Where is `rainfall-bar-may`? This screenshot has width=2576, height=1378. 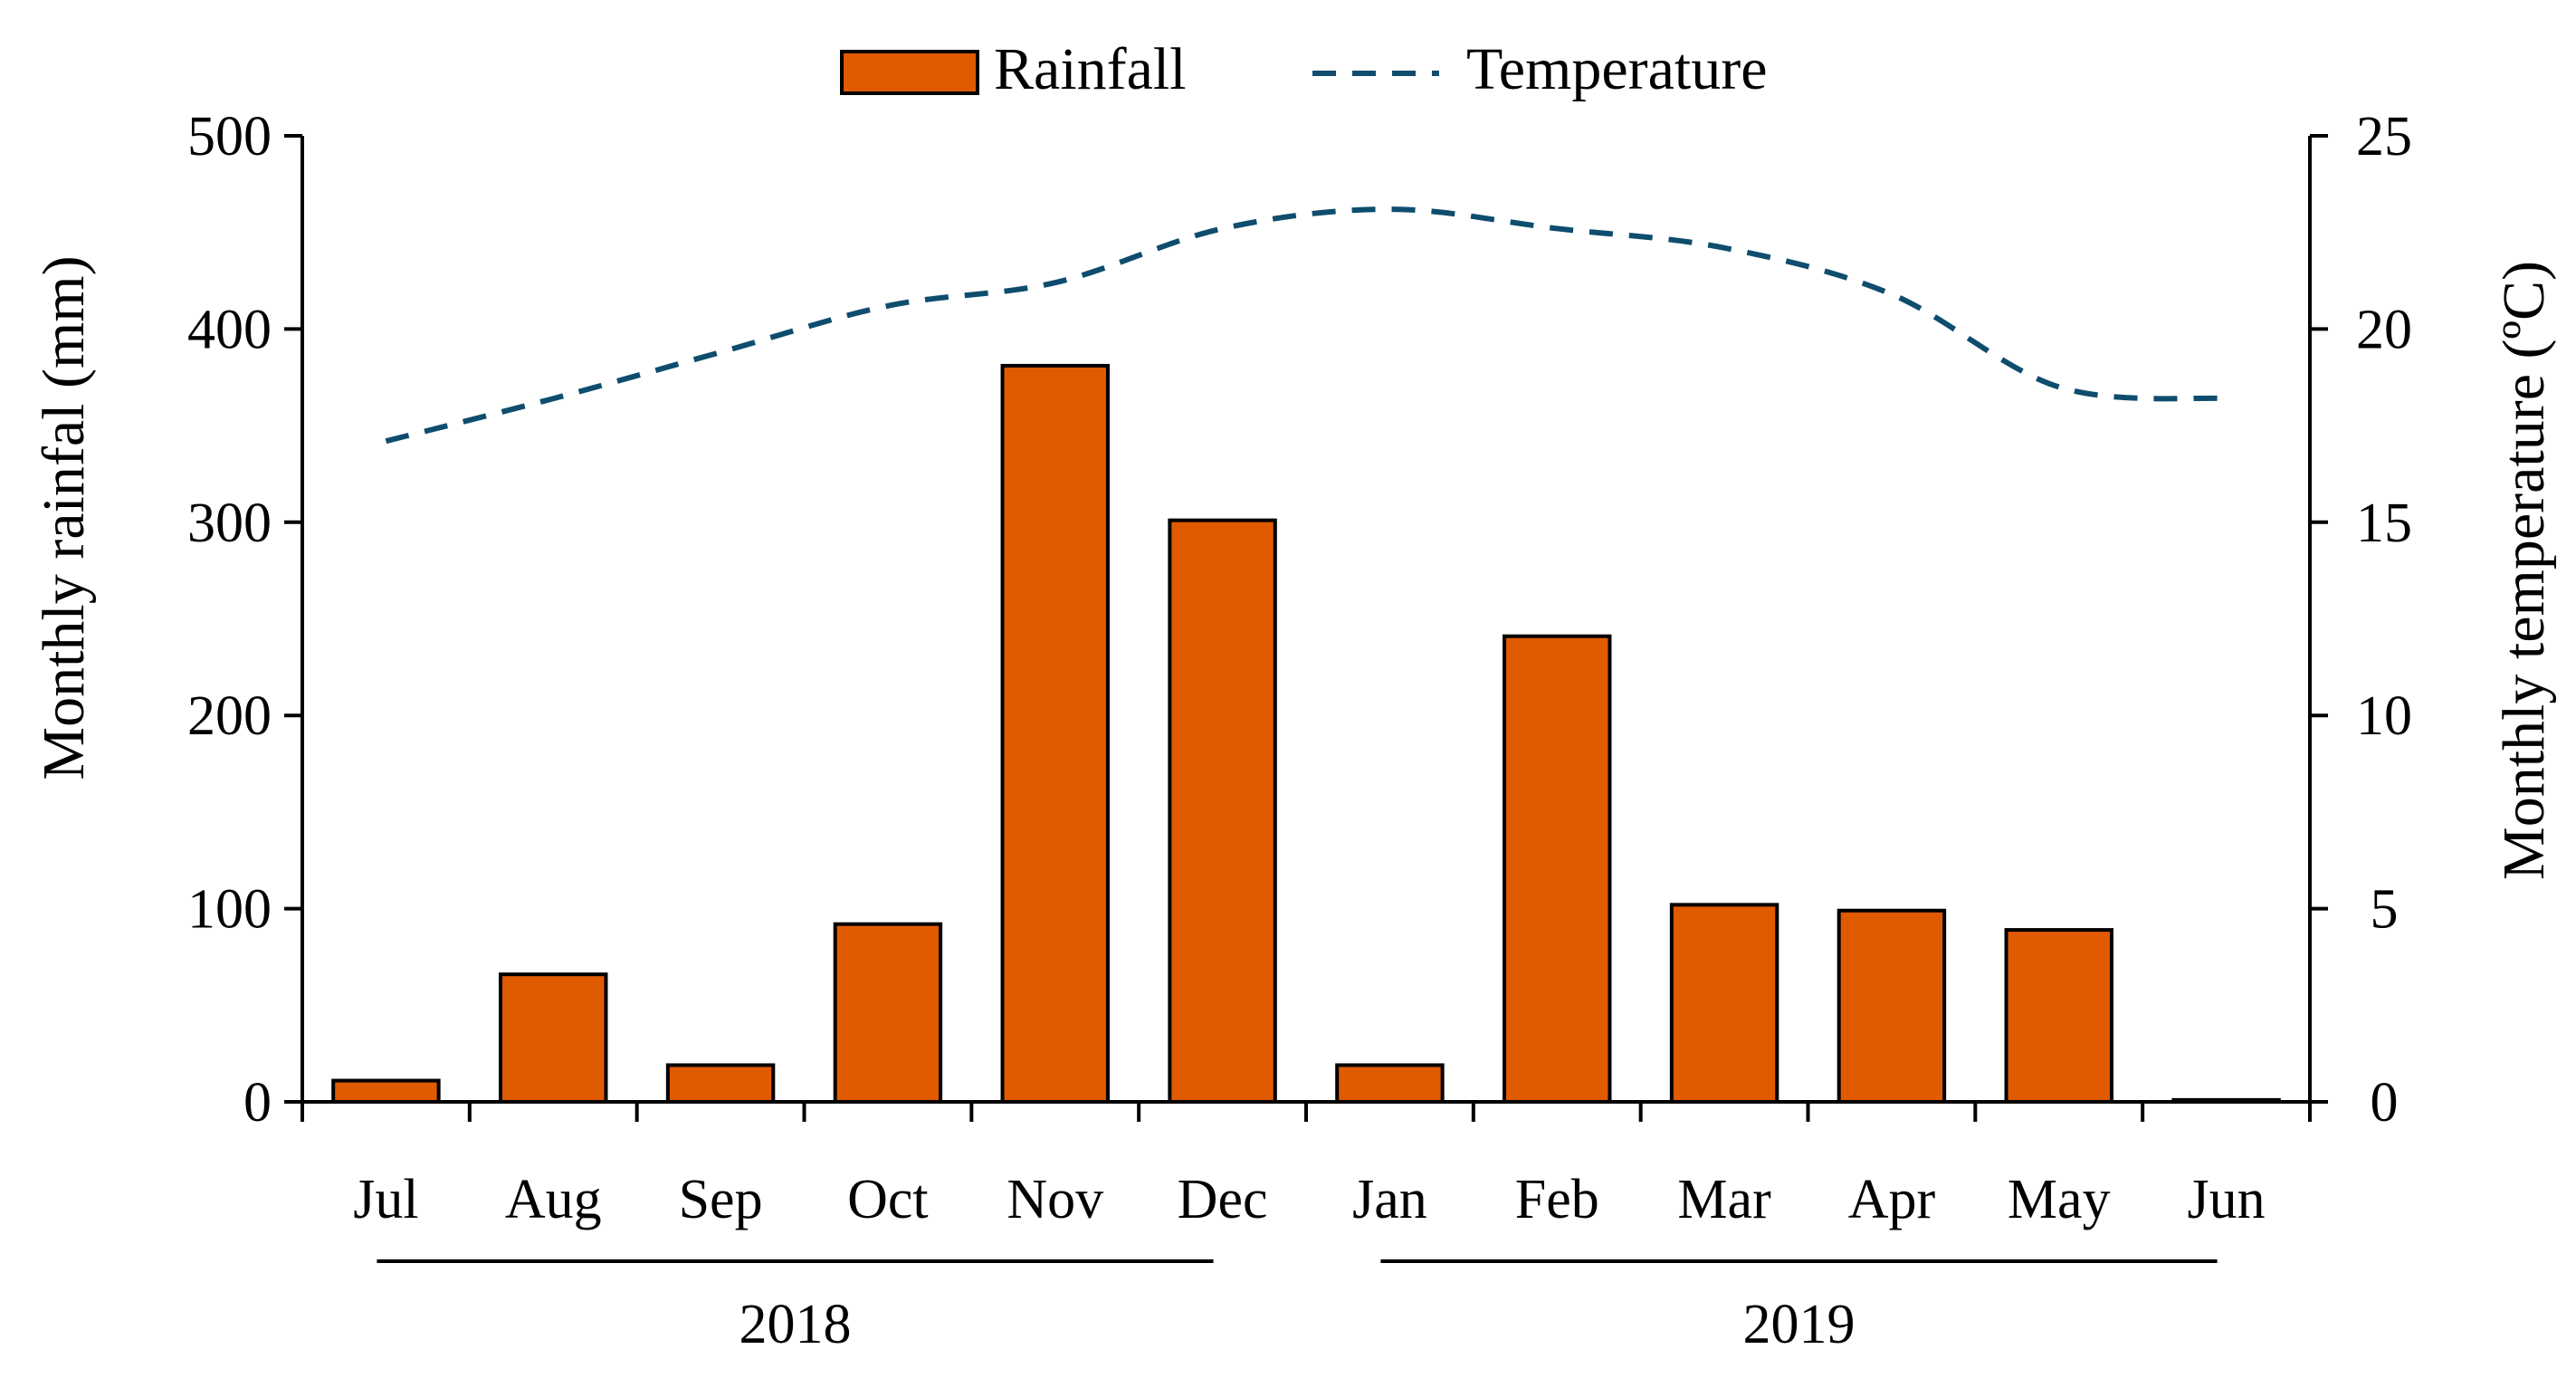 rainfall-bar-may is located at coordinates (2059, 1016).